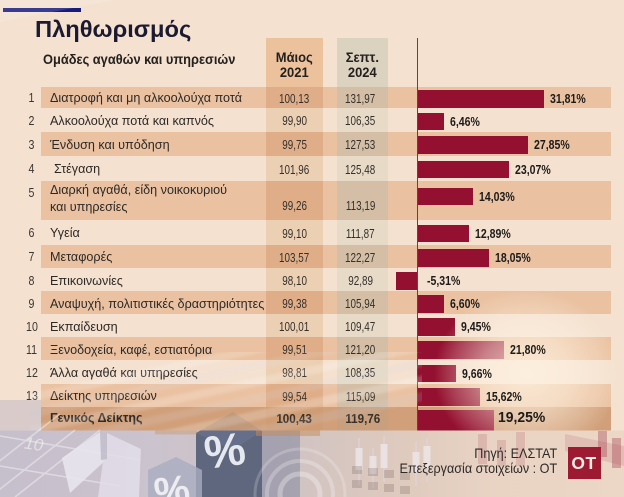  Describe the element at coordinates (34, 445) in the screenshot. I see `svg-text: 10` at that location.